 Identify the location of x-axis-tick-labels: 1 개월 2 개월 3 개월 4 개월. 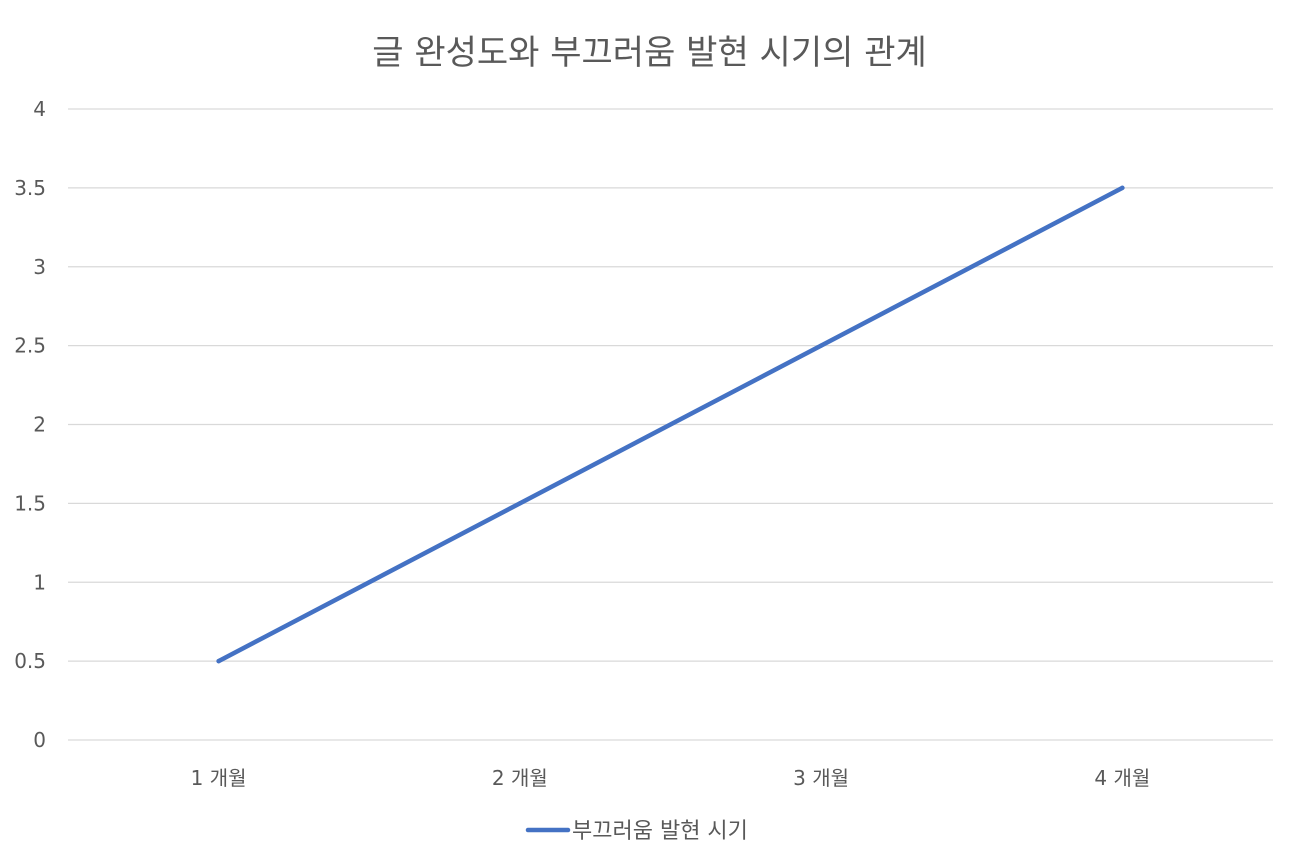
(671, 778).